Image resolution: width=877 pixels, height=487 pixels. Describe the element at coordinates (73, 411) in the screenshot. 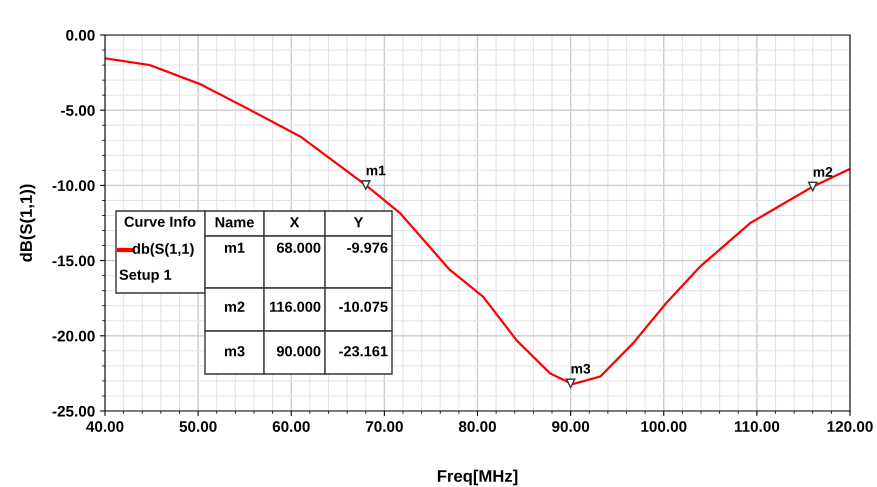

I see `y-tick-label: -25.00` at that location.